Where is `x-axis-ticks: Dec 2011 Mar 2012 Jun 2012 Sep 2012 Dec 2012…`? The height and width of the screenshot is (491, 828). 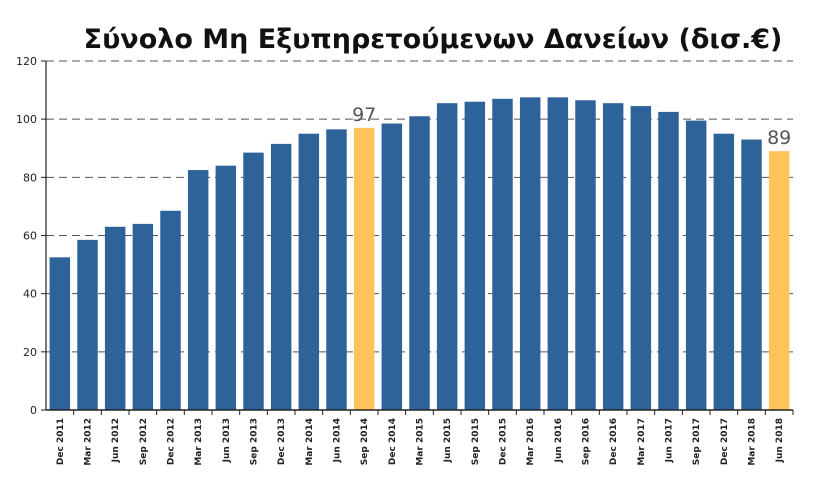 x-axis-ticks: Dec 2011 Mar 2012 Jun 2012 Sep 2012 Dec 2012… is located at coordinates (425, 438).